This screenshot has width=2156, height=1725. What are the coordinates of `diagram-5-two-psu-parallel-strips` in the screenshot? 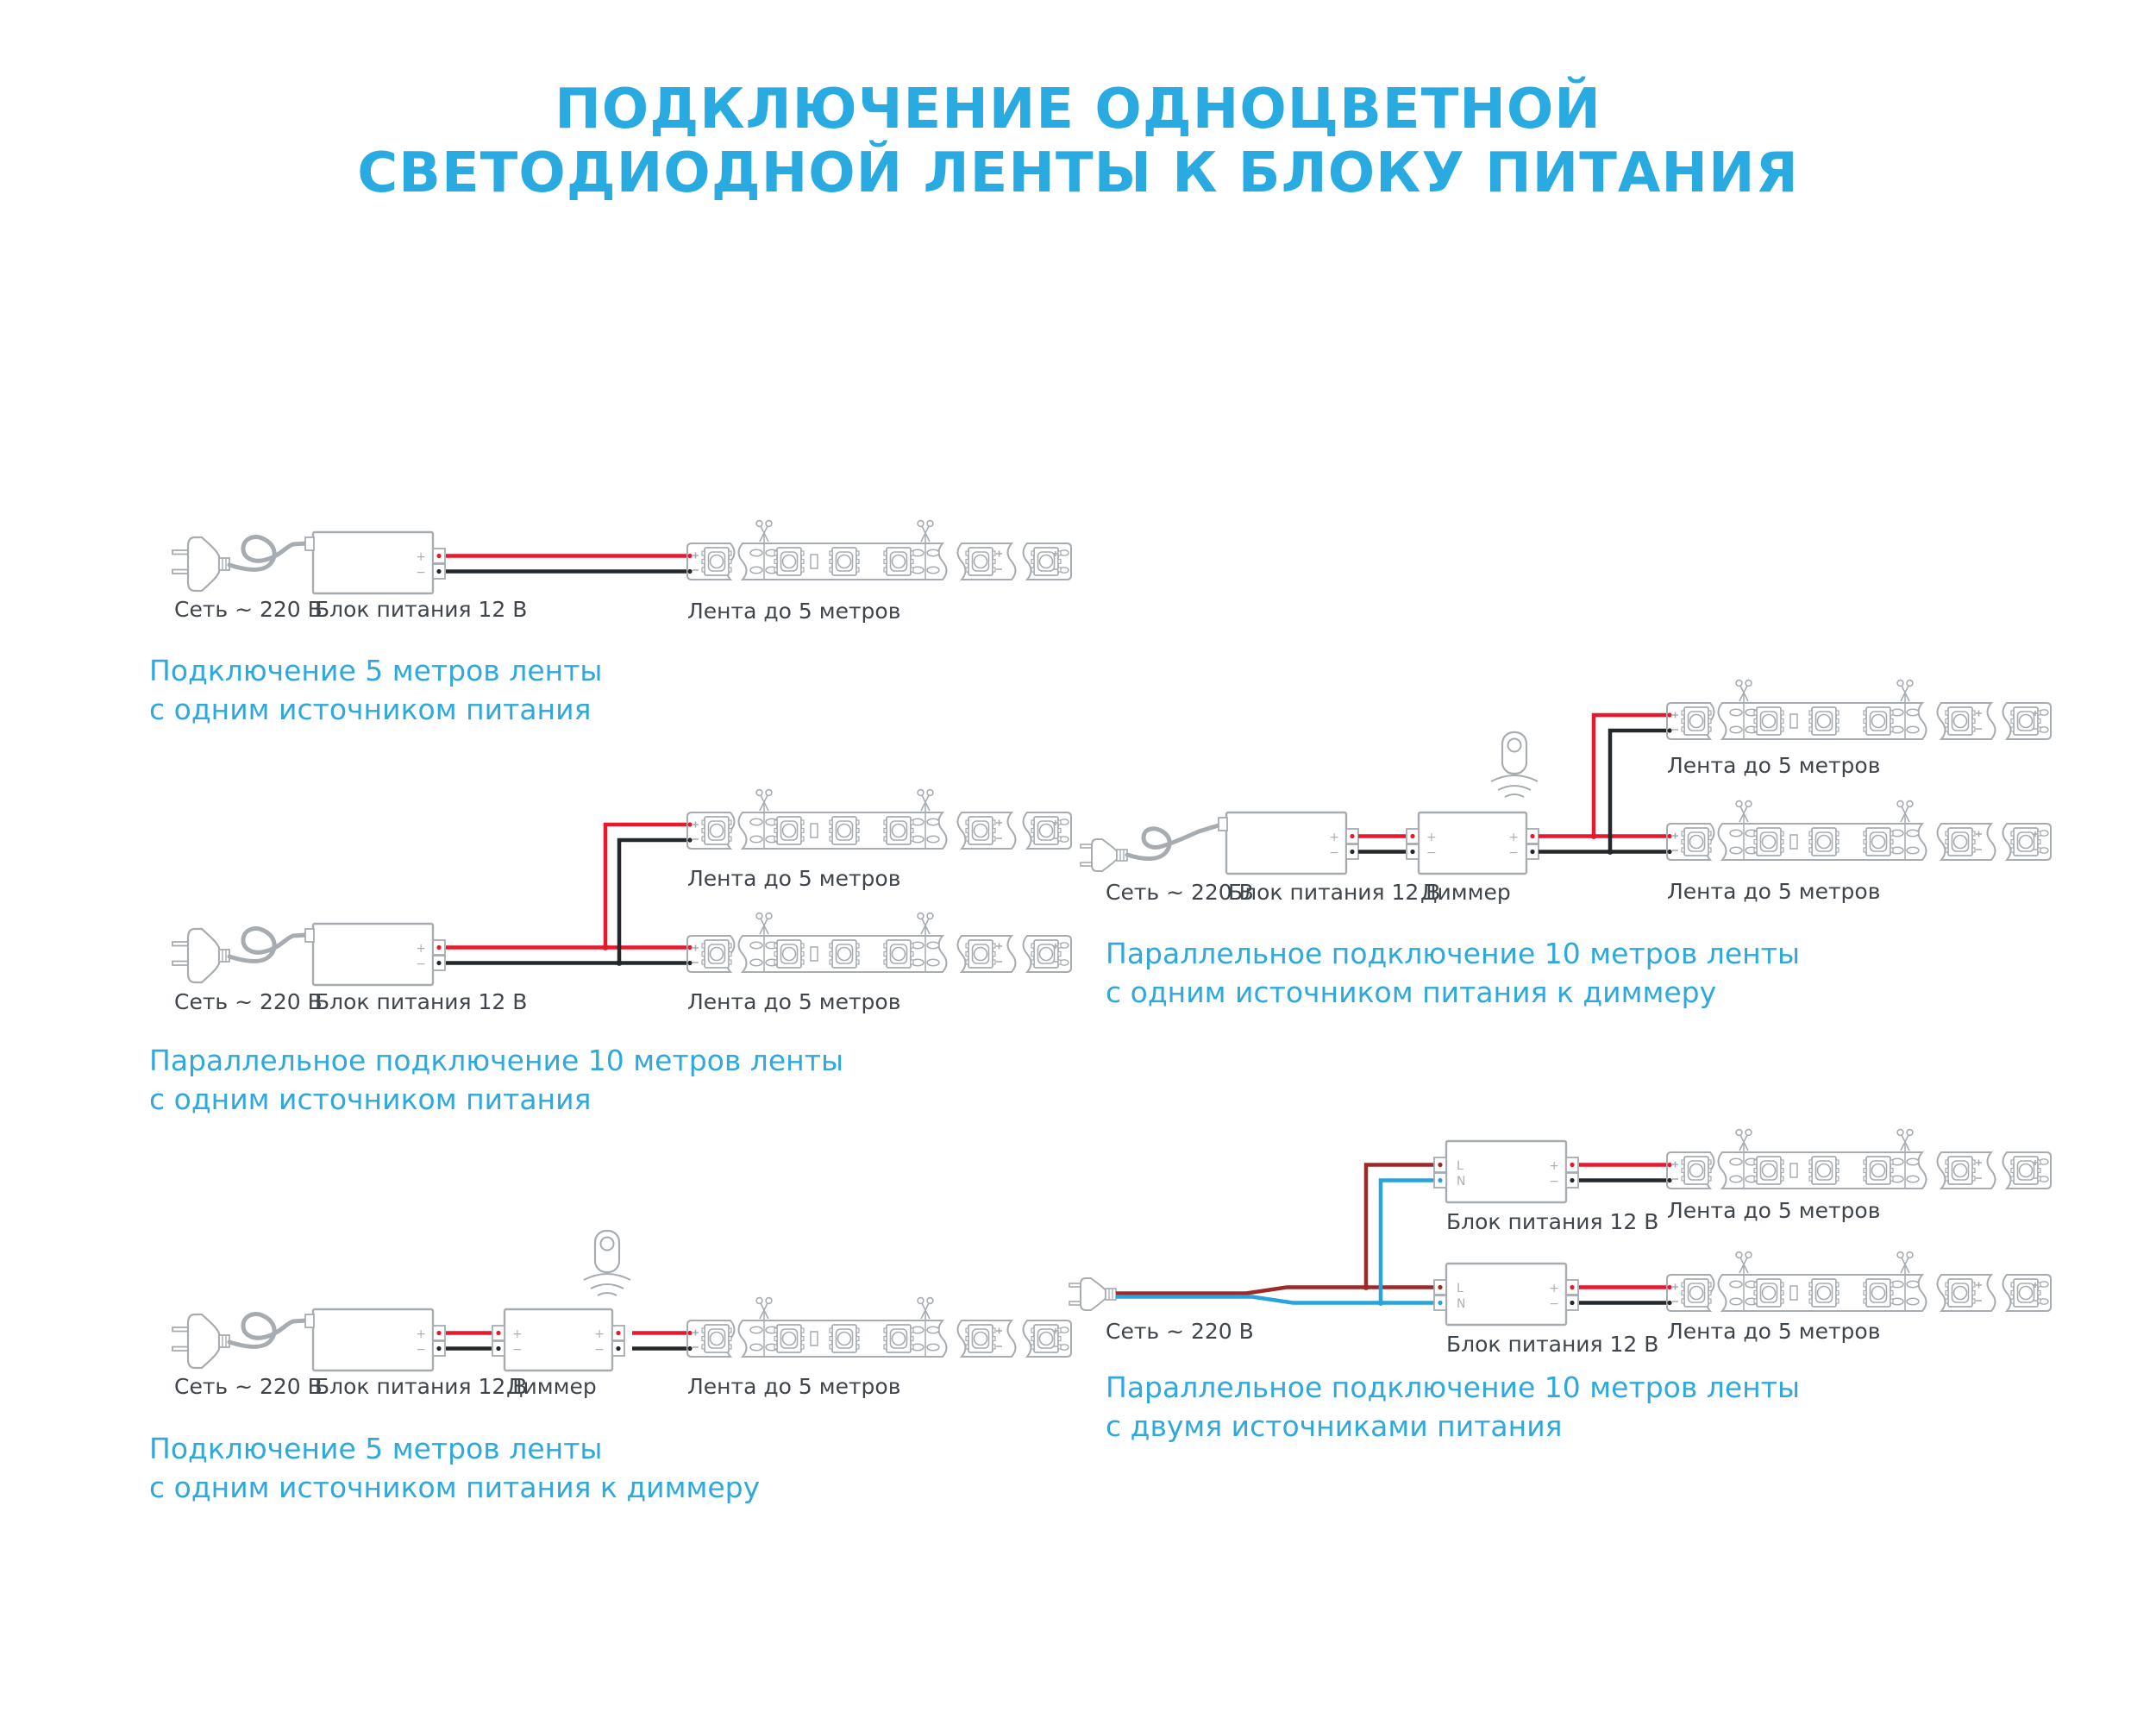 It's located at (1560, 1228).